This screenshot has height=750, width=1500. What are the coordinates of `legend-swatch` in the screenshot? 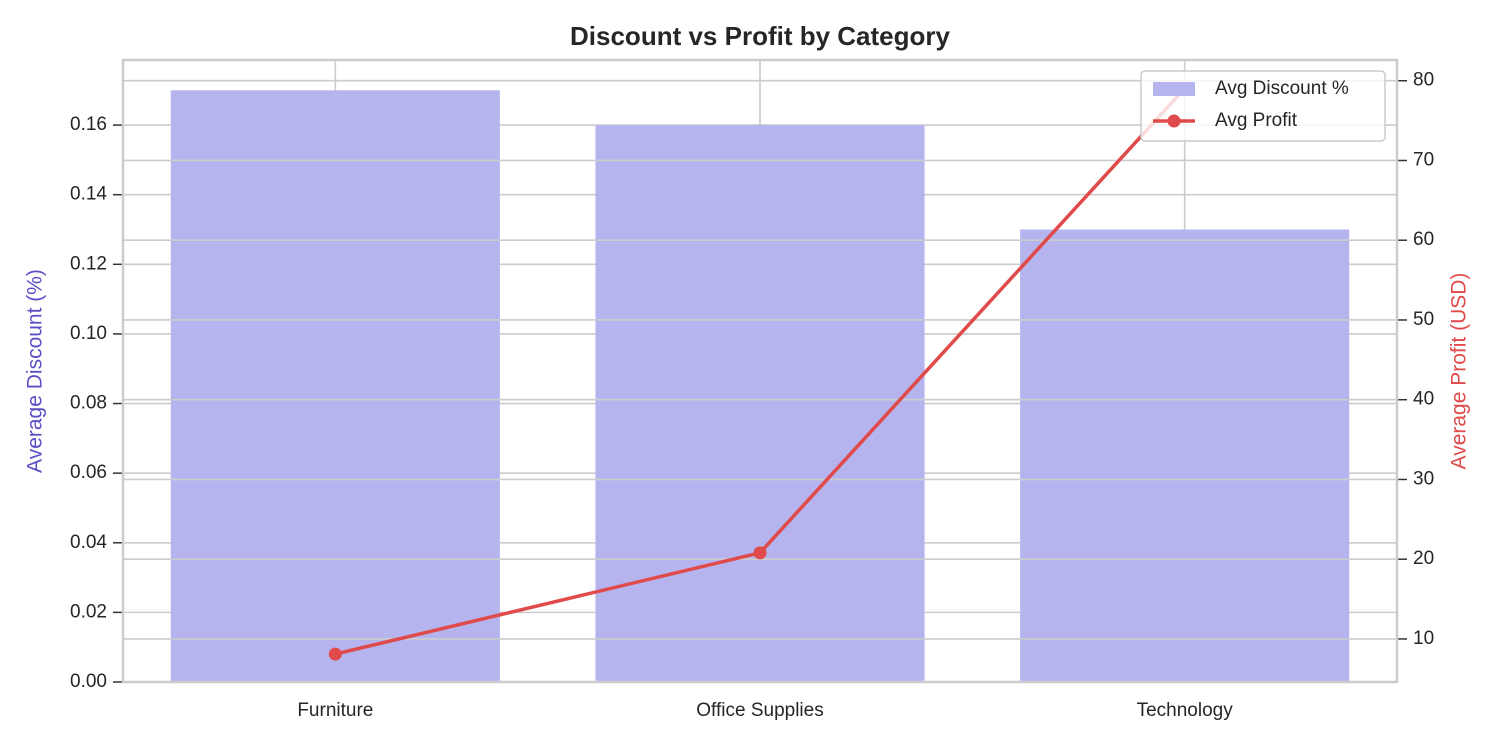 It's located at (1174, 89).